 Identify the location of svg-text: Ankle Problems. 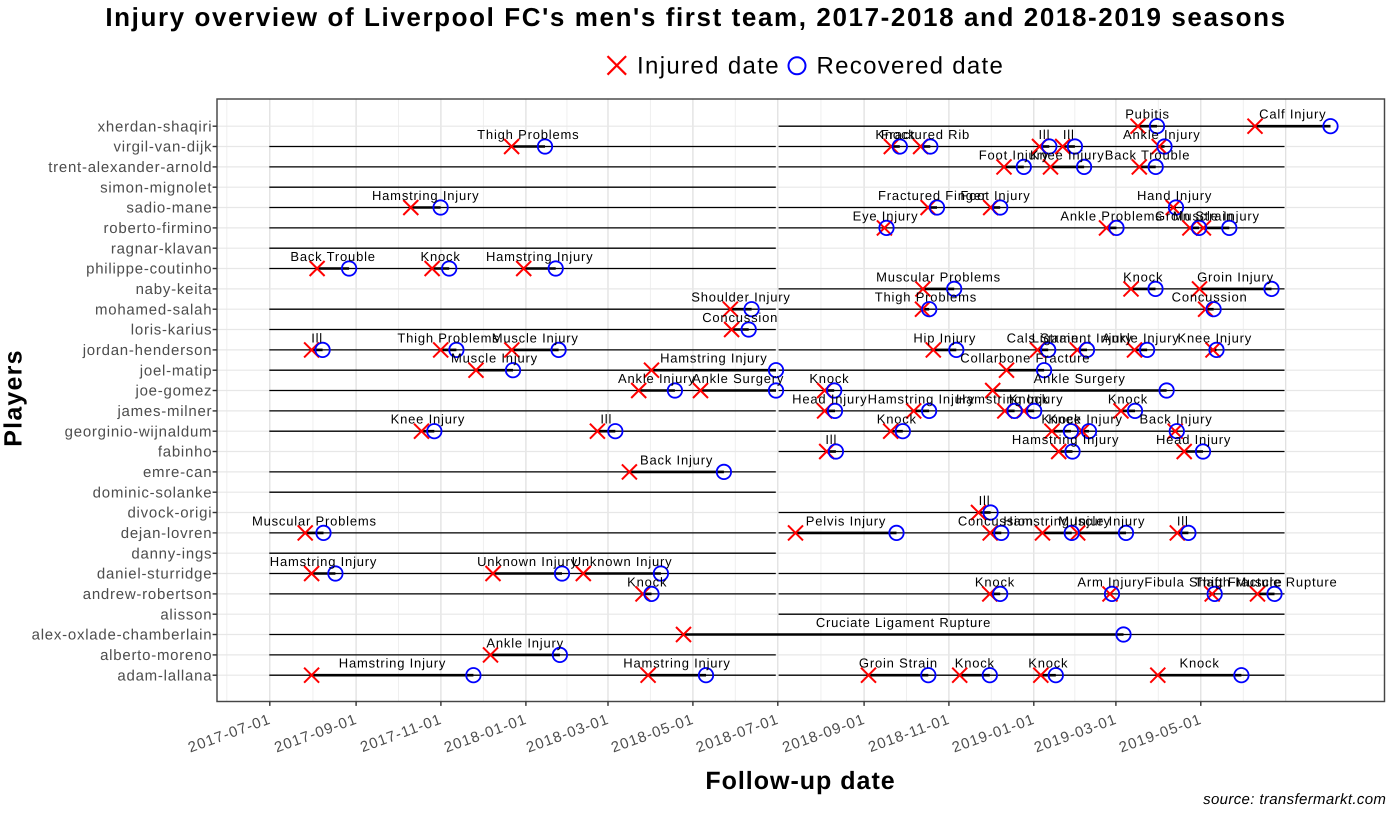
(1111, 215).